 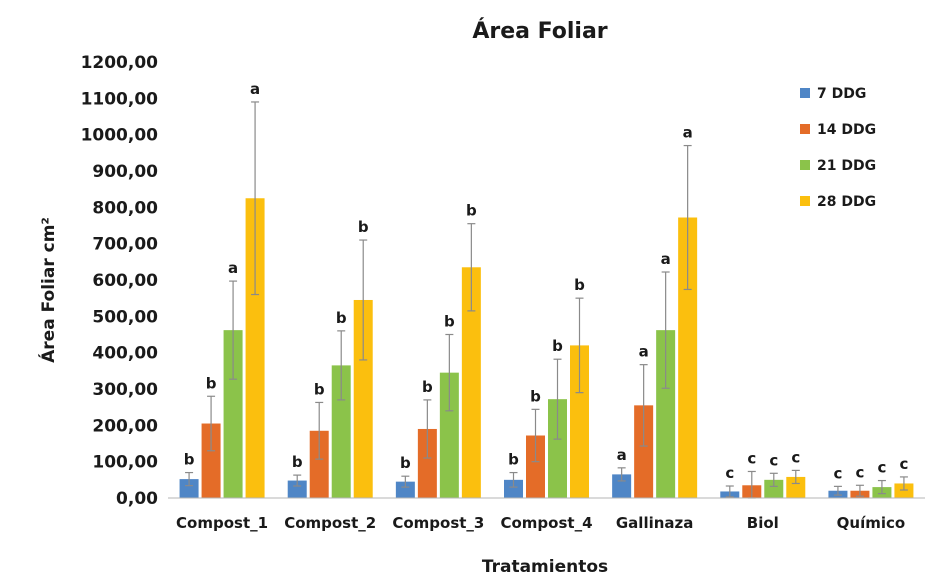 I want to click on legend-label: 21 DDG, so click(x=846, y=166).